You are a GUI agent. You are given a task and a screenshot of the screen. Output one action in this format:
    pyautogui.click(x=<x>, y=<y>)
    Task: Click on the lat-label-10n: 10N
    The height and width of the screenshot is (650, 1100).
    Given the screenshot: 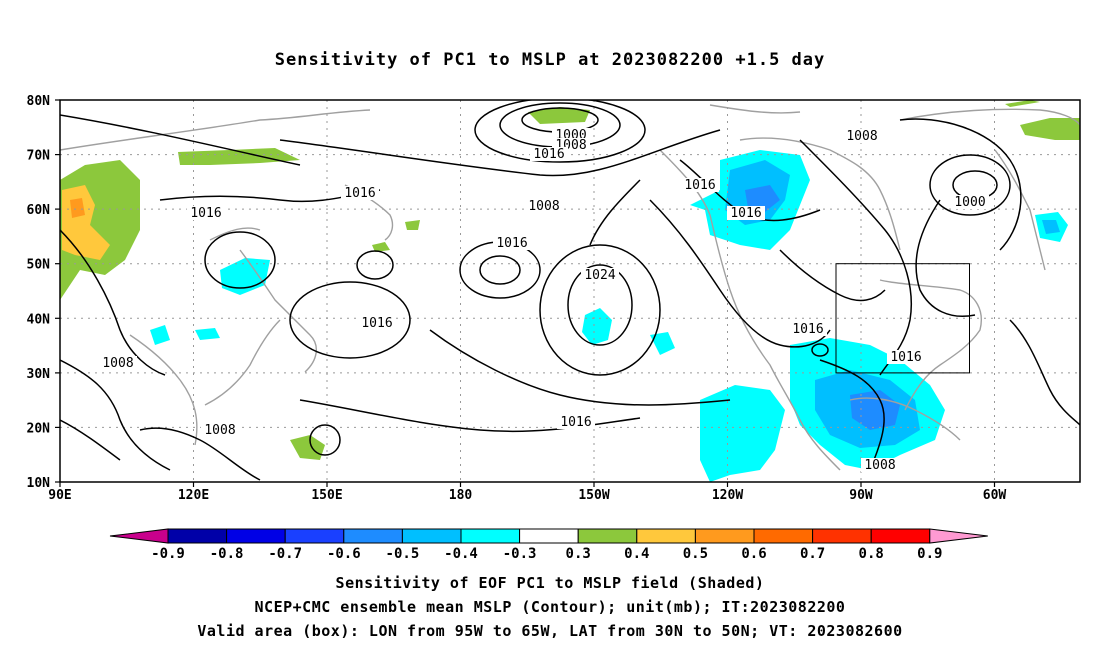 What is the action you would take?
    pyautogui.click(x=39, y=483)
    